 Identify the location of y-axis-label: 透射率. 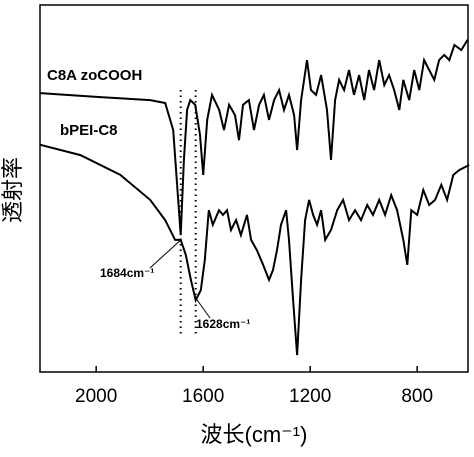
(12, 190).